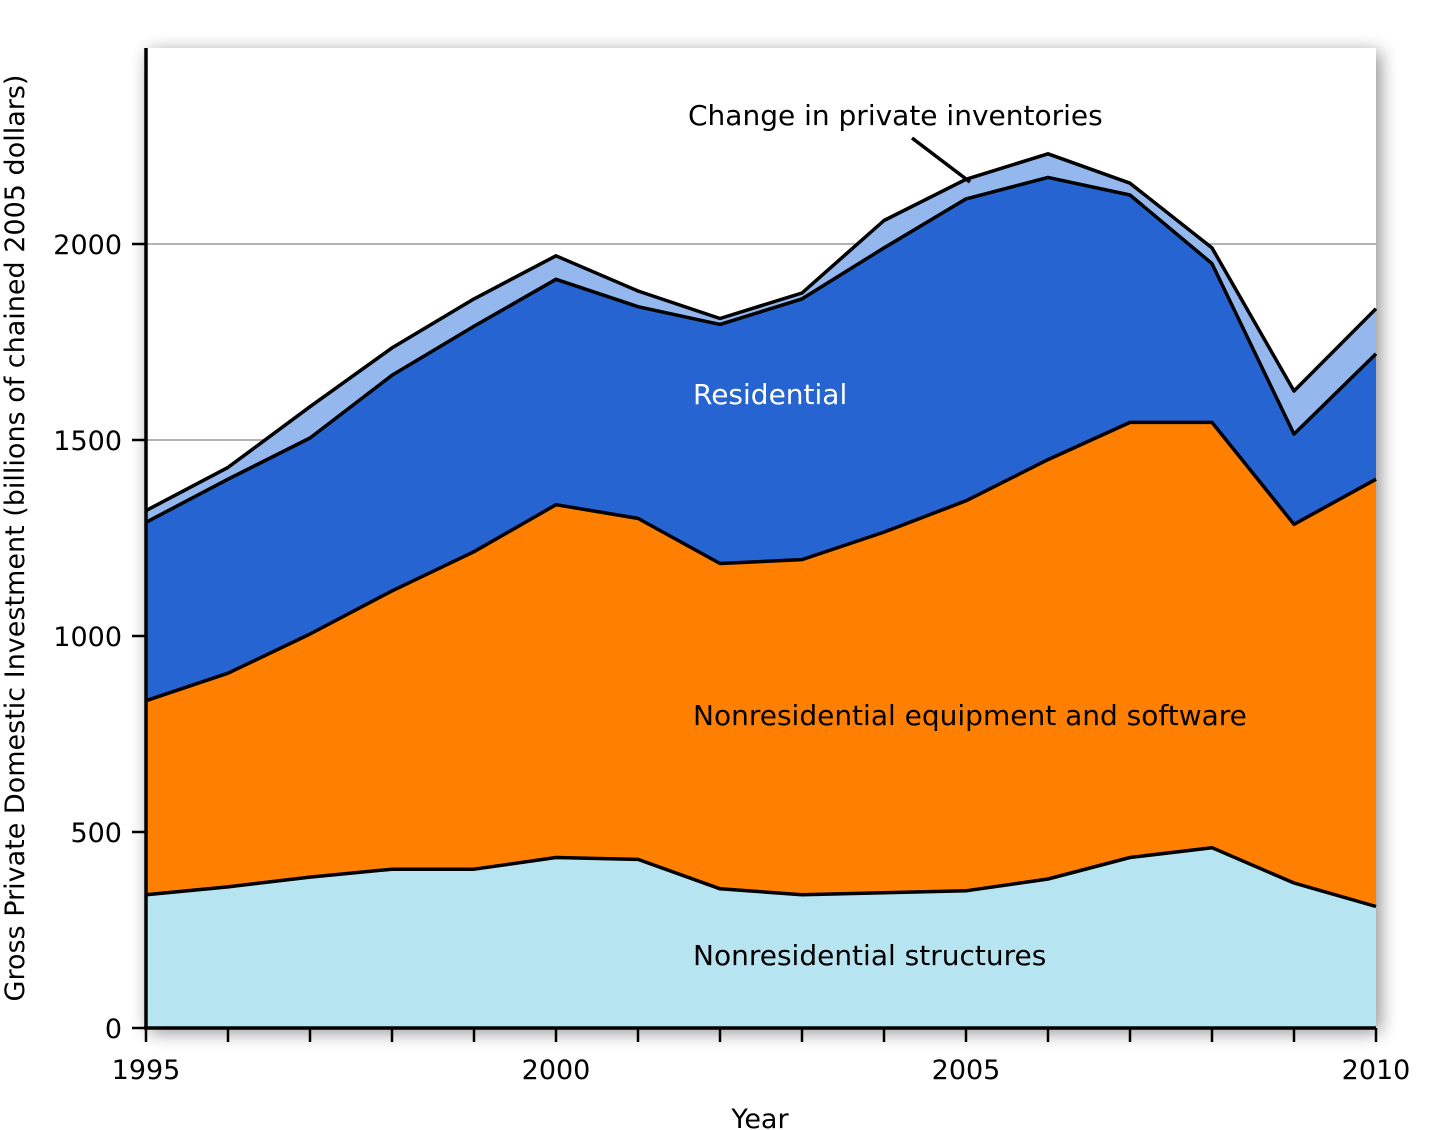  What do you see at coordinates (146, 1070) in the screenshot?
I see `x-tick-label-1995: 1995` at bounding box center [146, 1070].